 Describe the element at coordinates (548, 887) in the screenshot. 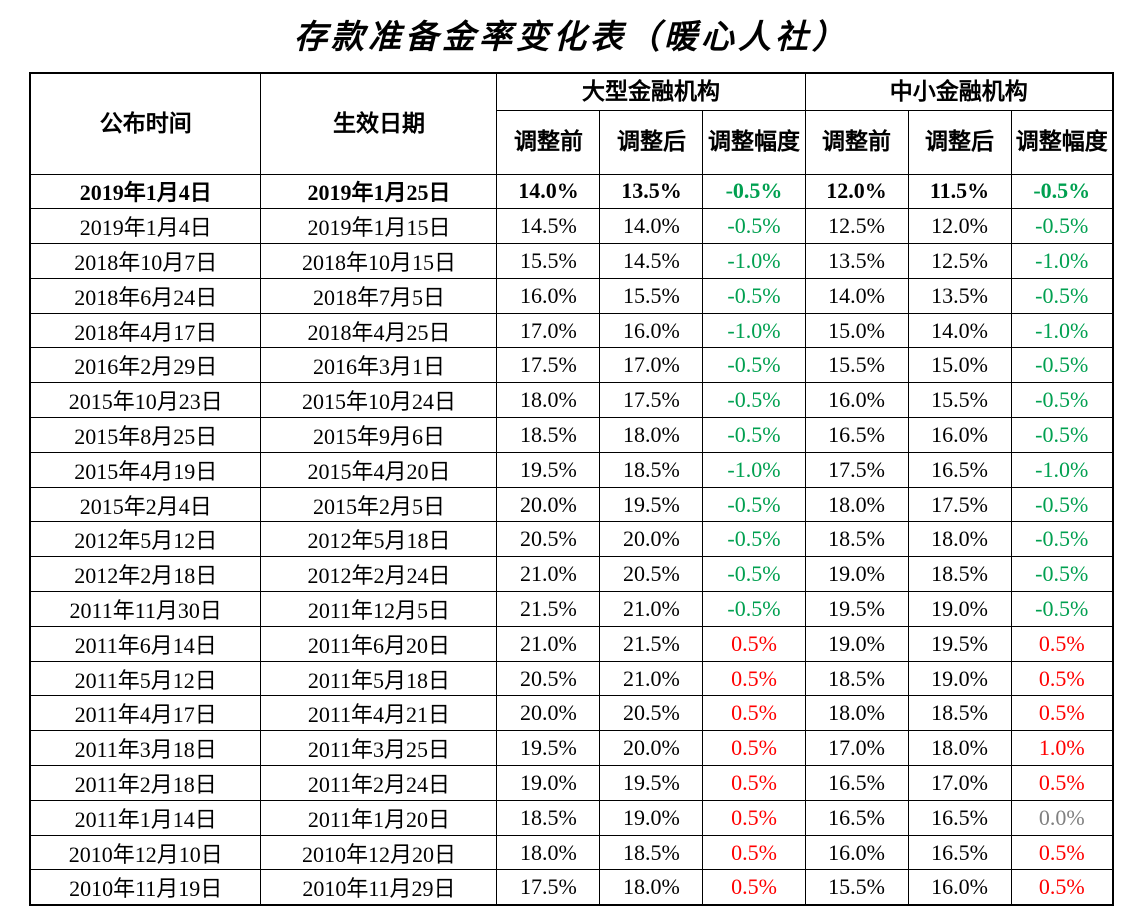

I see `large-before-cell: 17.5%` at that location.